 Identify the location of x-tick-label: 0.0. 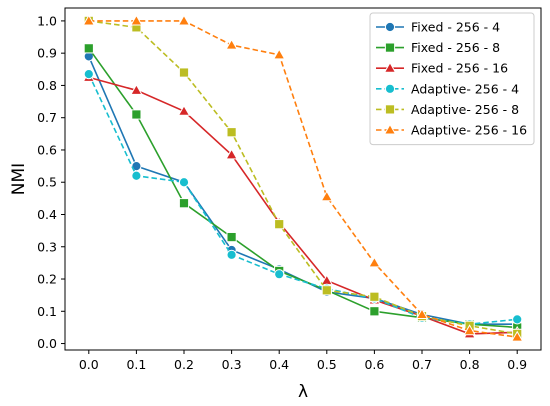
(89, 364).